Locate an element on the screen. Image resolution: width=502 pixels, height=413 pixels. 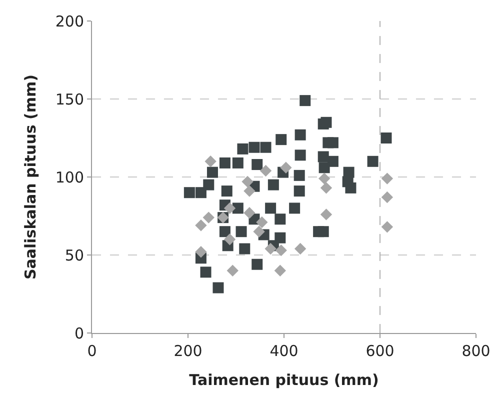
y-tick-label: 50 is located at coordinates (74, 255).